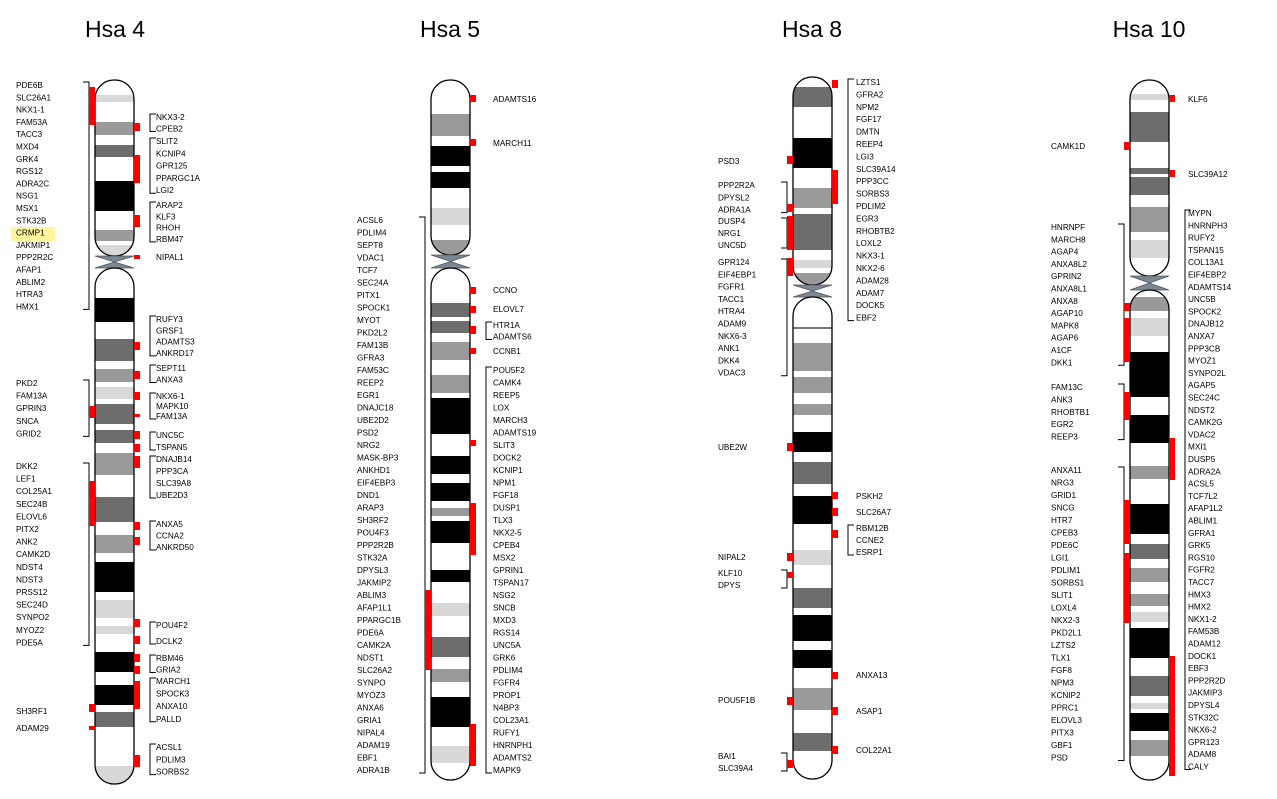  Describe the element at coordinates (29, 642) in the screenshot. I see `gene-label: PDE5A` at that location.